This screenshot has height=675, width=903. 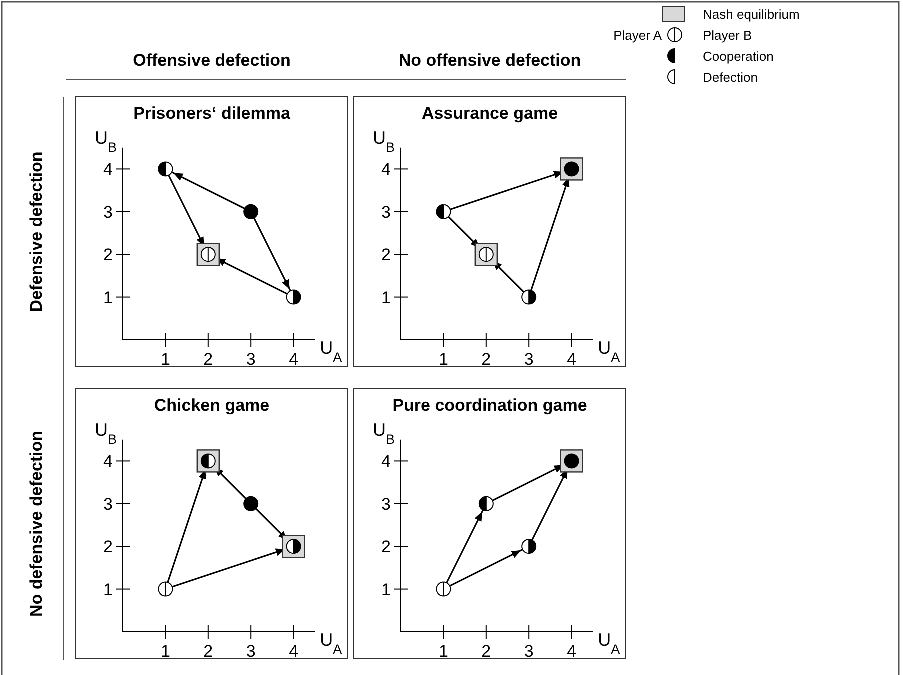 What do you see at coordinates (212, 60) in the screenshot?
I see `text: Offensive defection` at bounding box center [212, 60].